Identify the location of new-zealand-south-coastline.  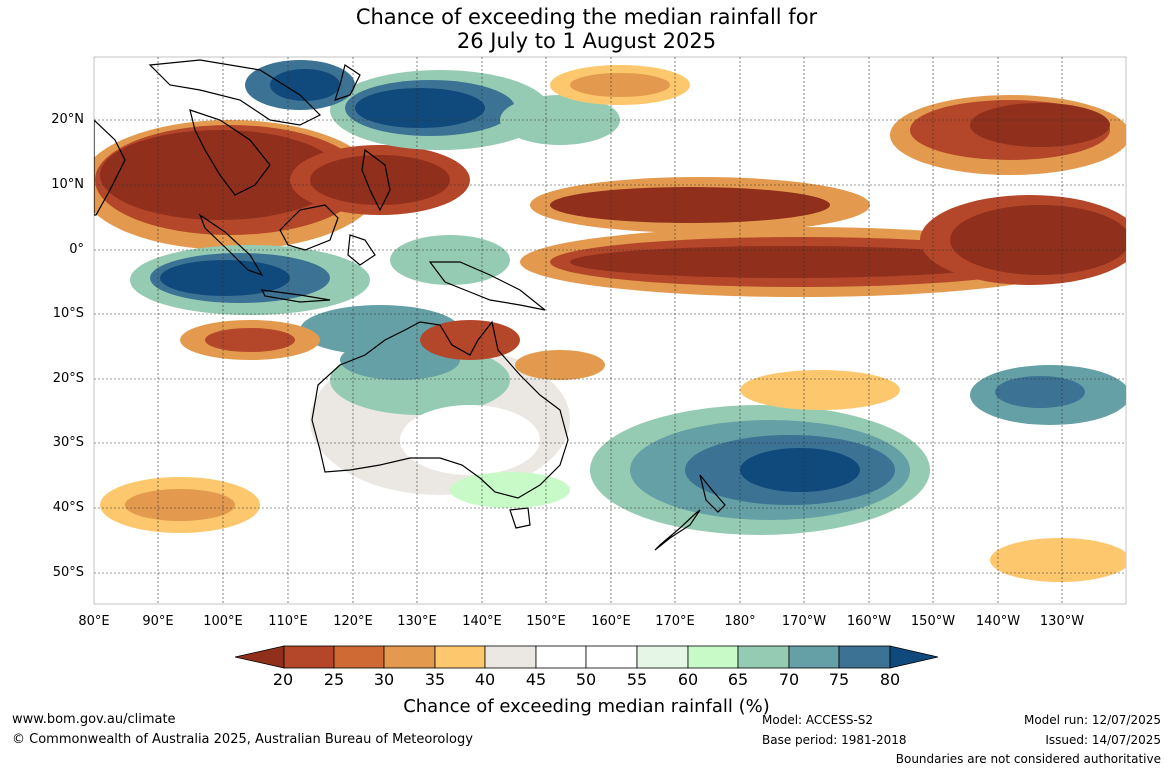
(677, 530).